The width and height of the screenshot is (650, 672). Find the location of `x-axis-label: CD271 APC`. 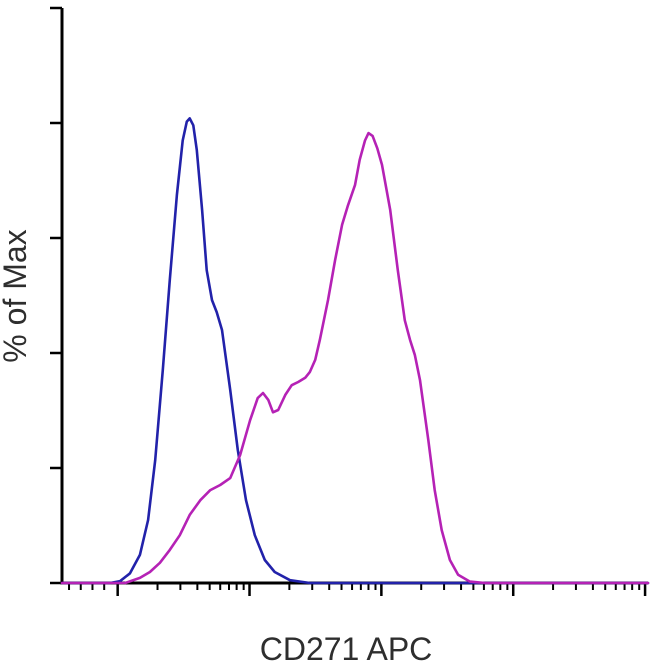

x-axis-label: CD271 APC is located at coordinates (346, 649).